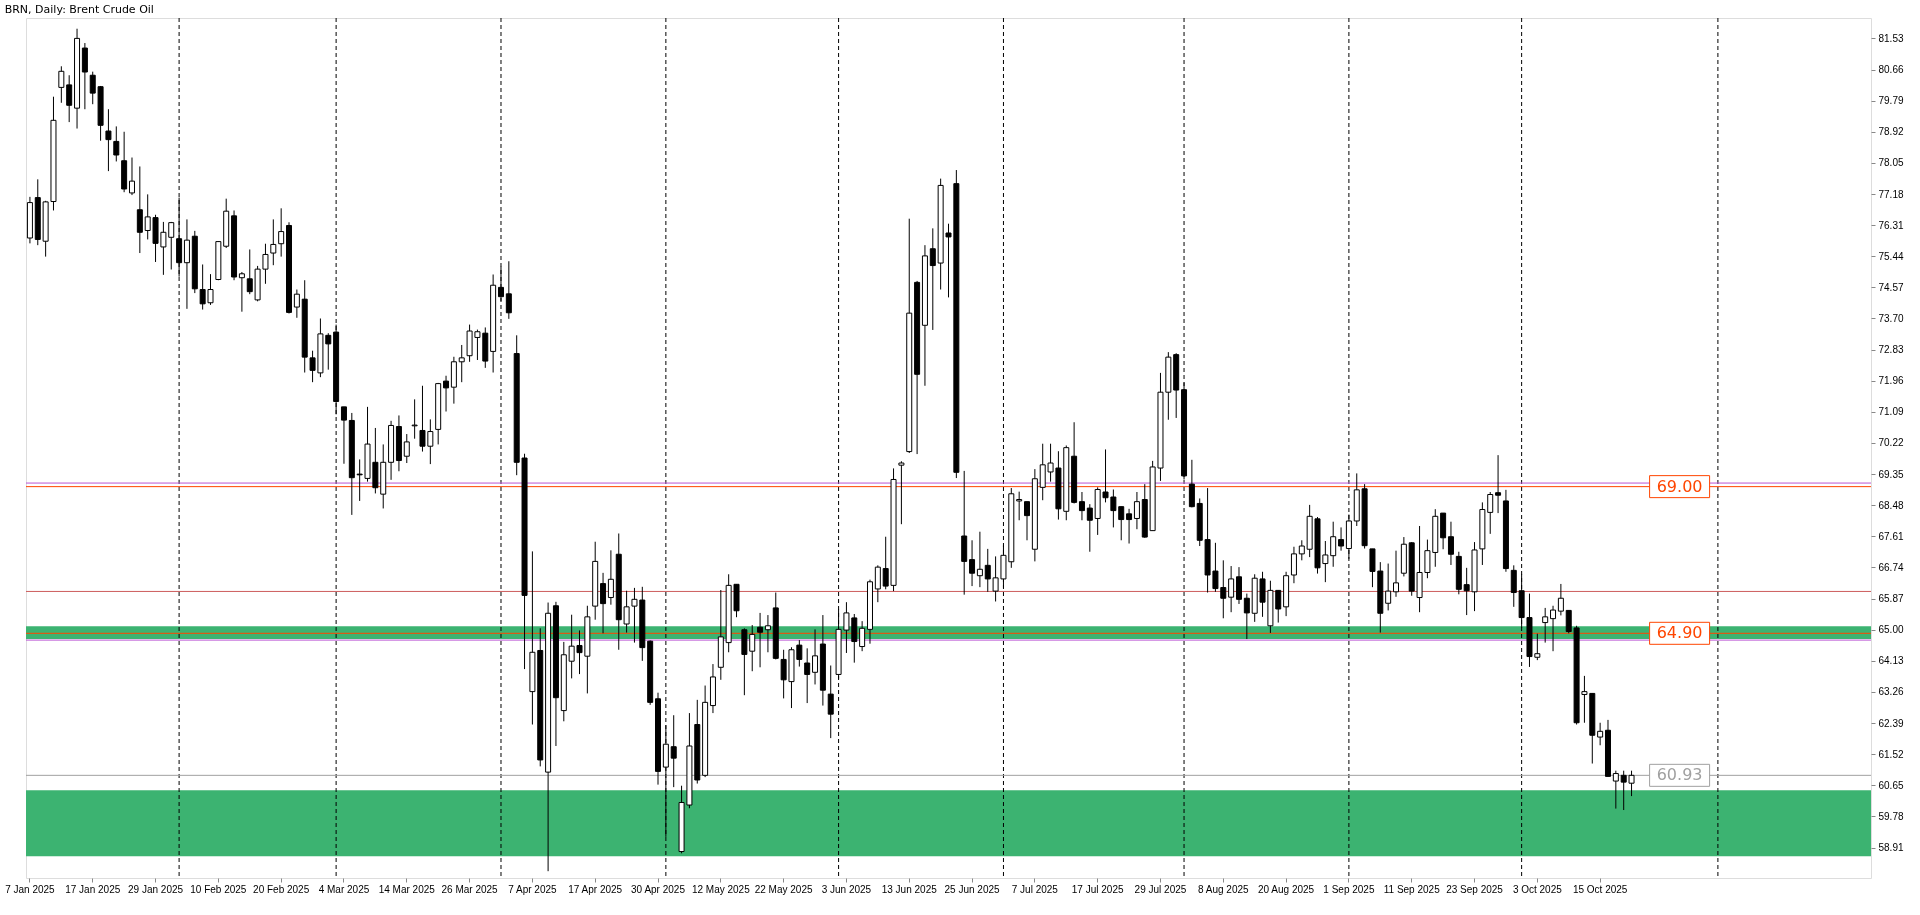  Describe the element at coordinates (1223, 889) in the screenshot. I see `x-tick-label: 8 Aug 2025` at that location.